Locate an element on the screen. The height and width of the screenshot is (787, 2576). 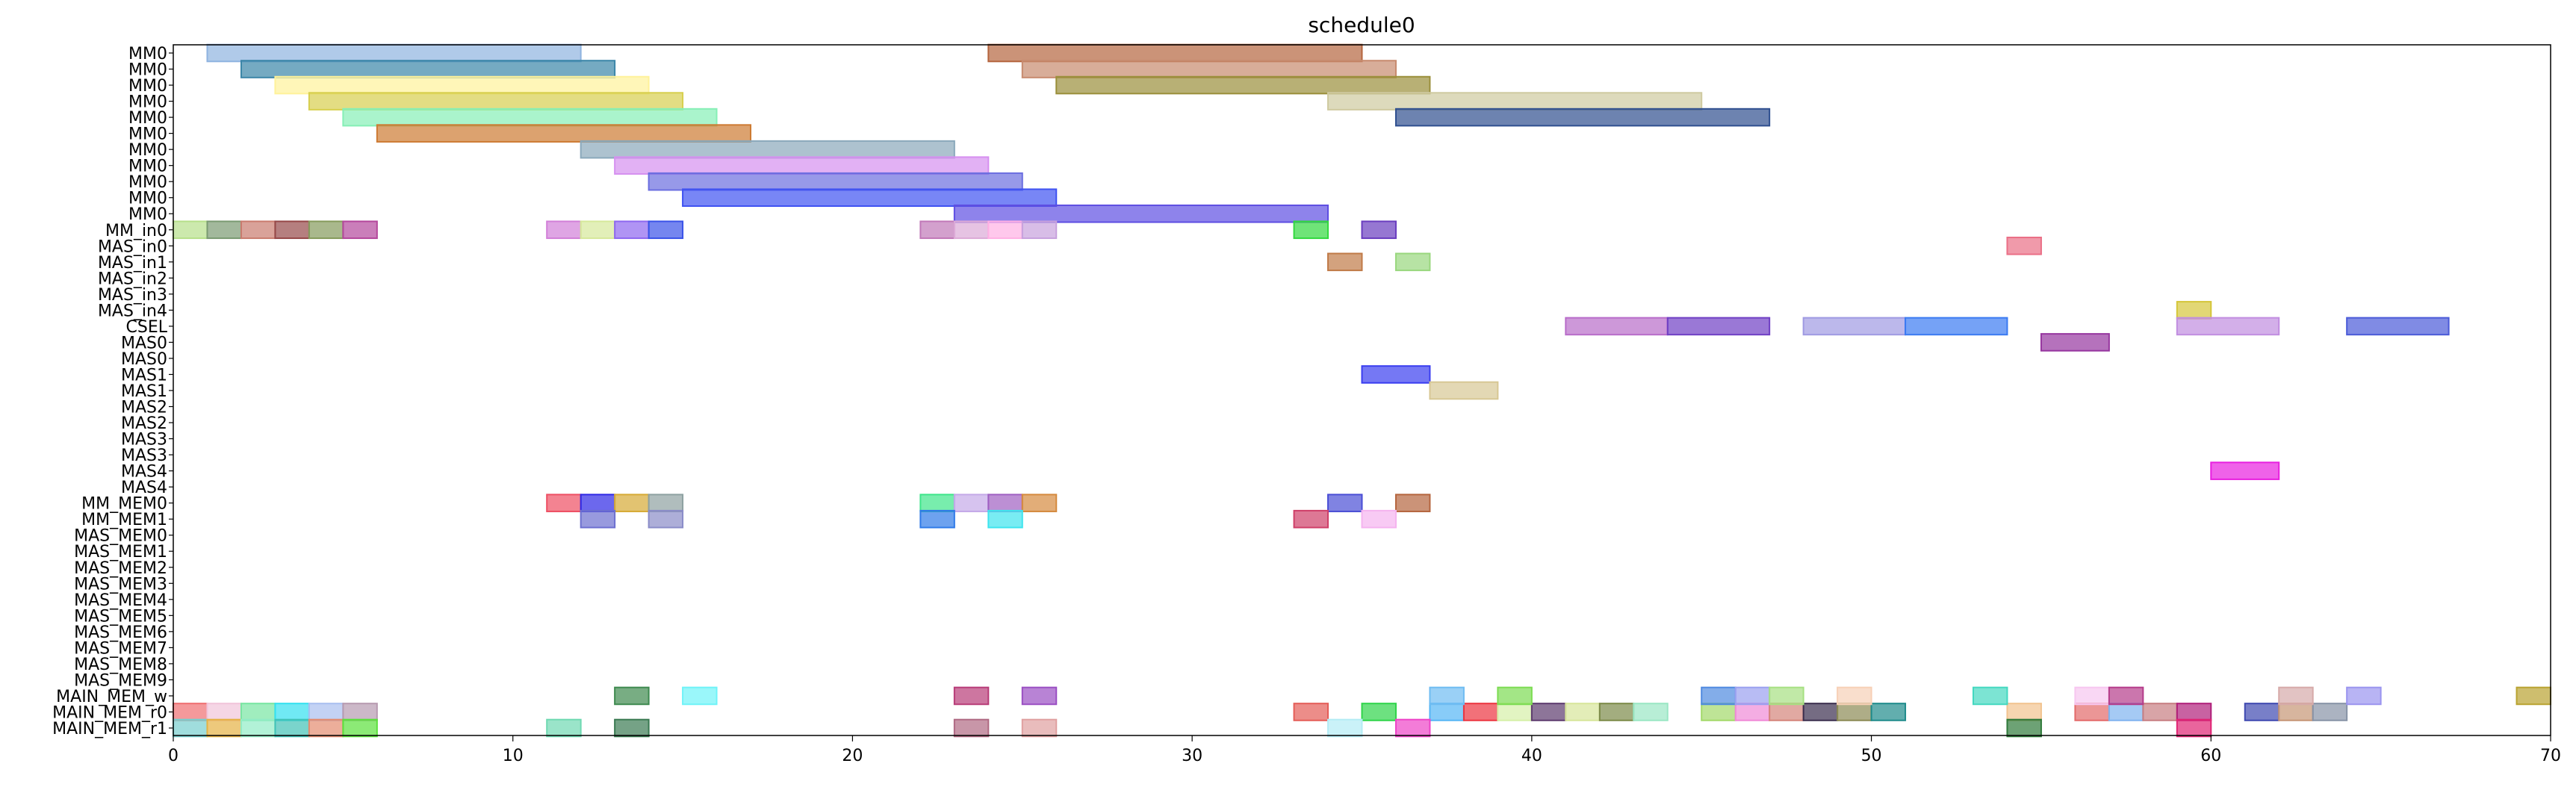
x-tick-label: 60 is located at coordinates (2210, 756).